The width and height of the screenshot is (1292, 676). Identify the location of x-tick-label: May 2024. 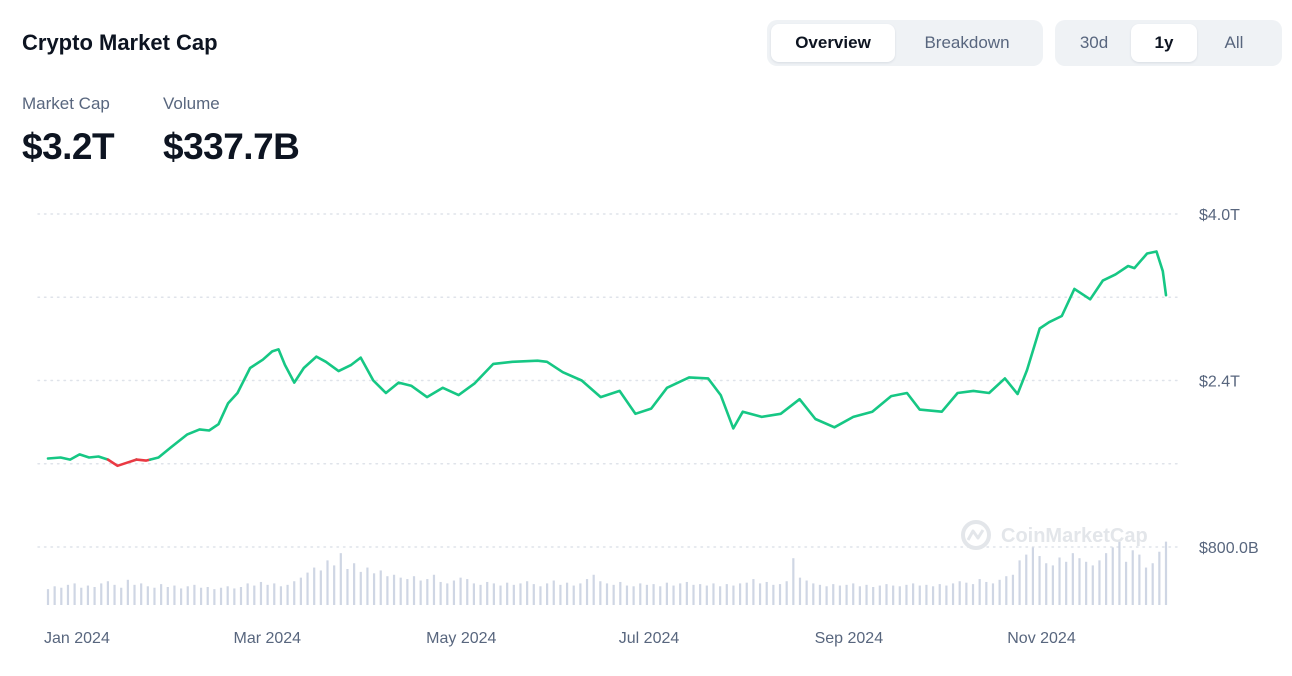
(461, 638).